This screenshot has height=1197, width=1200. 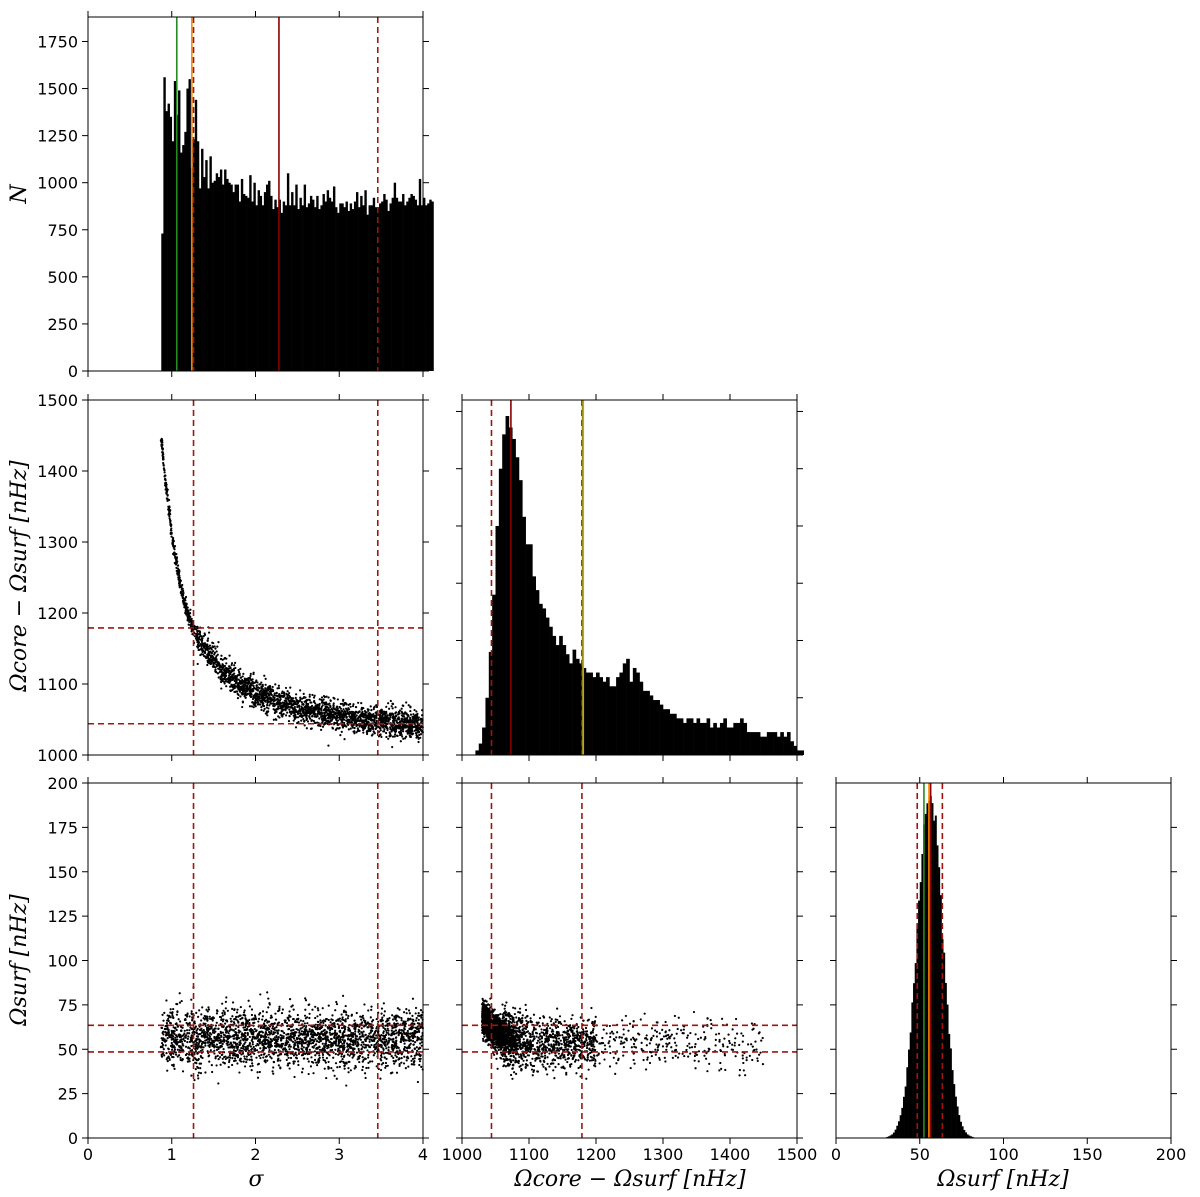 I want to click on scatter-sigma-core-ytick-label: 1200, so click(x=57, y=613).